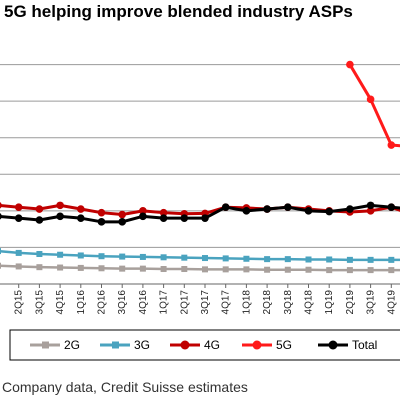 Image resolution: width=400 pixels, height=400 pixels. What do you see at coordinates (122, 302) in the screenshot?
I see `x-tick-label: 3Q16` at bounding box center [122, 302].